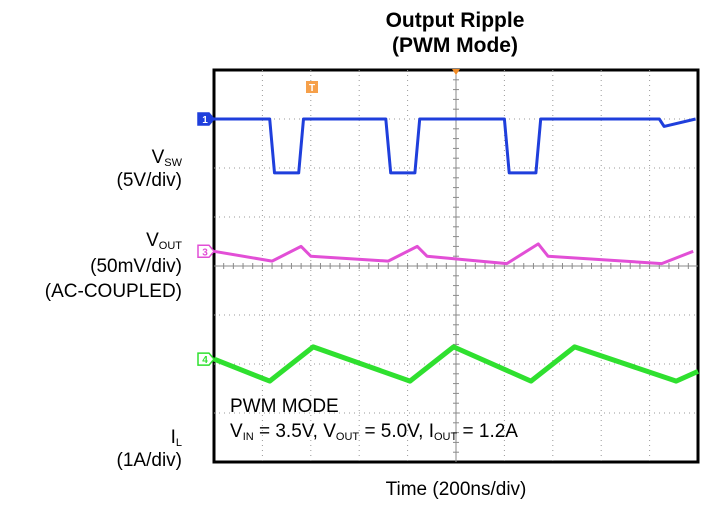  What do you see at coordinates (455, 146) in the screenshot?
I see `vsw-trace` at bounding box center [455, 146].